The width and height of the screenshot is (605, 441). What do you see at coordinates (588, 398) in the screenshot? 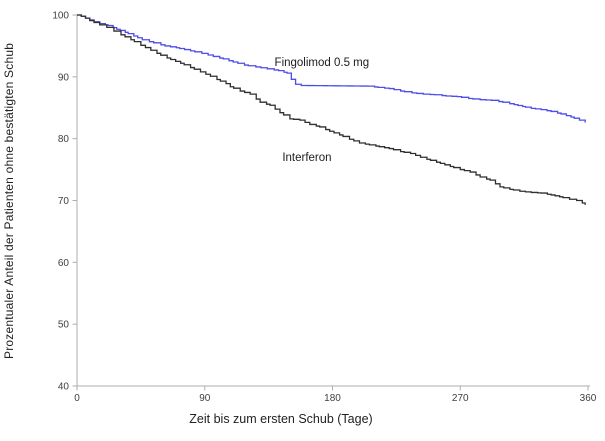
I see `x-tick-label: 360` at bounding box center [588, 398].